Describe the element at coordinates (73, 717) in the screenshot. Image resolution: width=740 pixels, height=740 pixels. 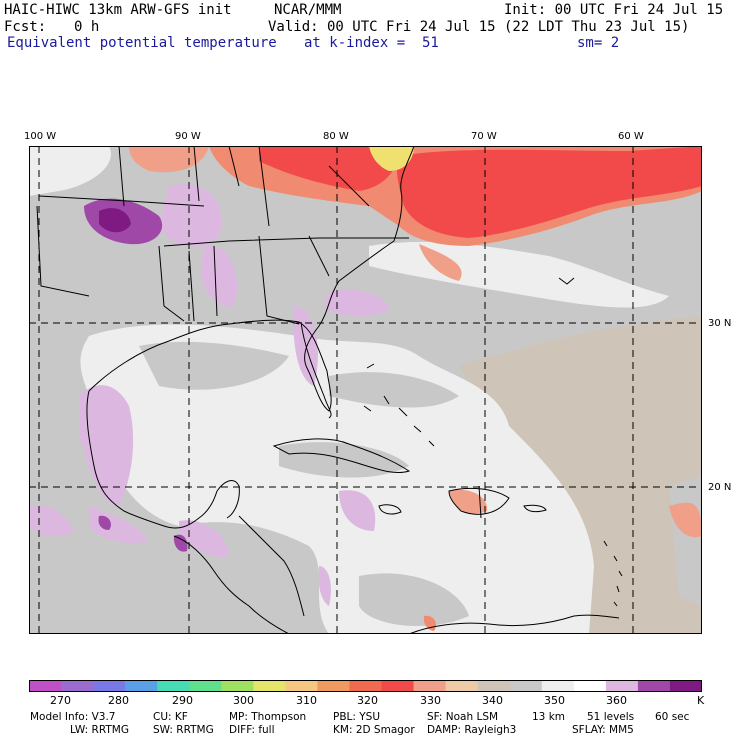
I see `model-info-version: Model Info: V3.7` at that location.